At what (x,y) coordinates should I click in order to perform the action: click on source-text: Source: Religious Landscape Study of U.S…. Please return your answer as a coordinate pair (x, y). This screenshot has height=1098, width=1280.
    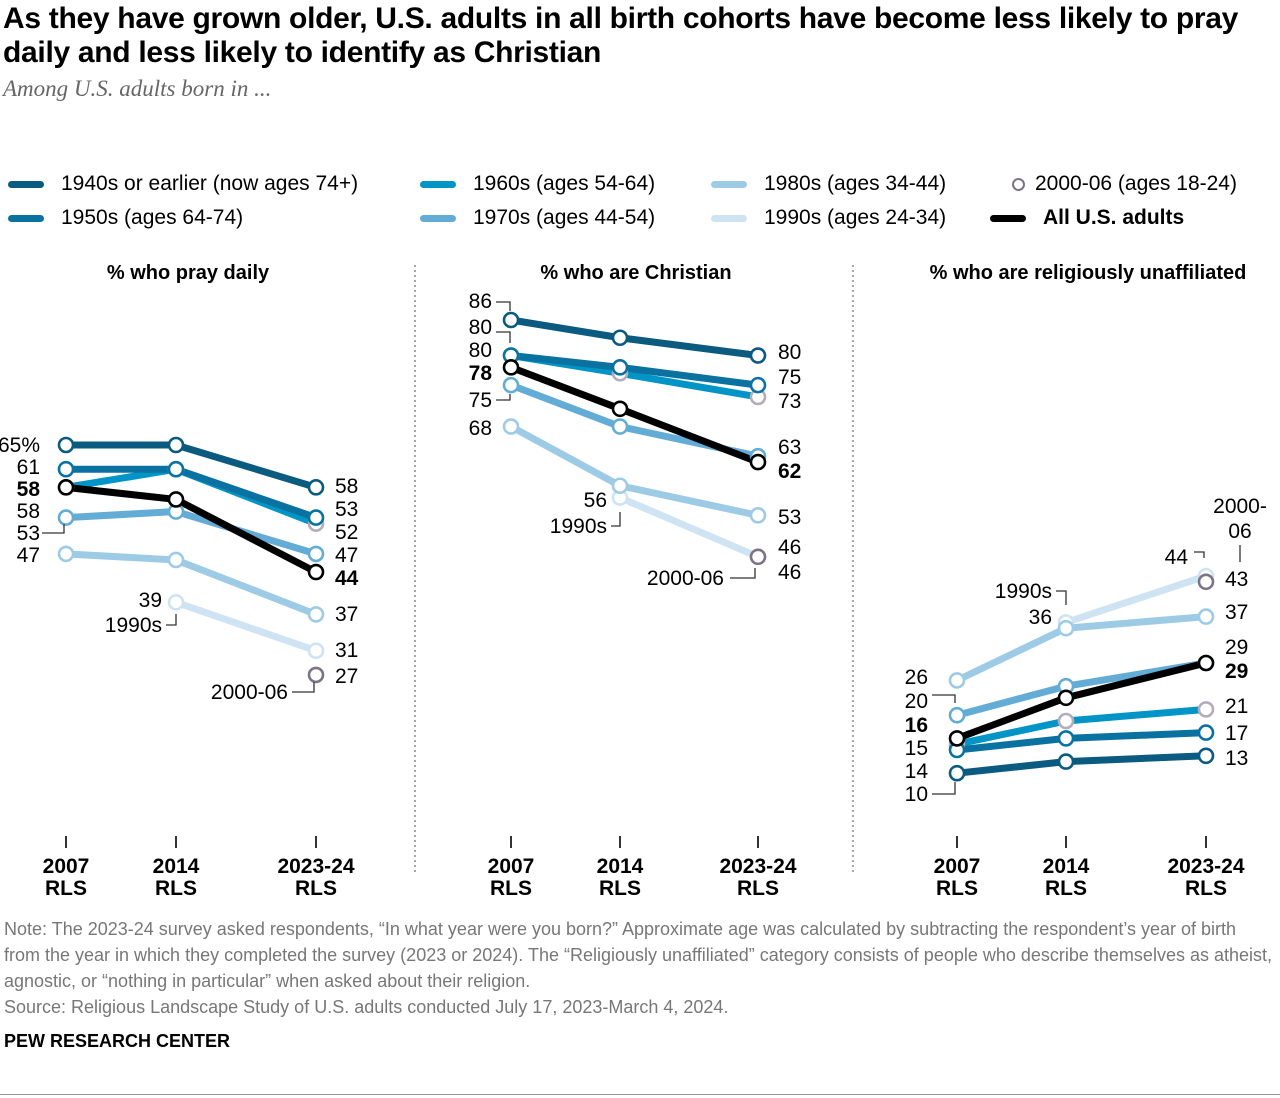
    Looking at the image, I should click on (366, 1007).